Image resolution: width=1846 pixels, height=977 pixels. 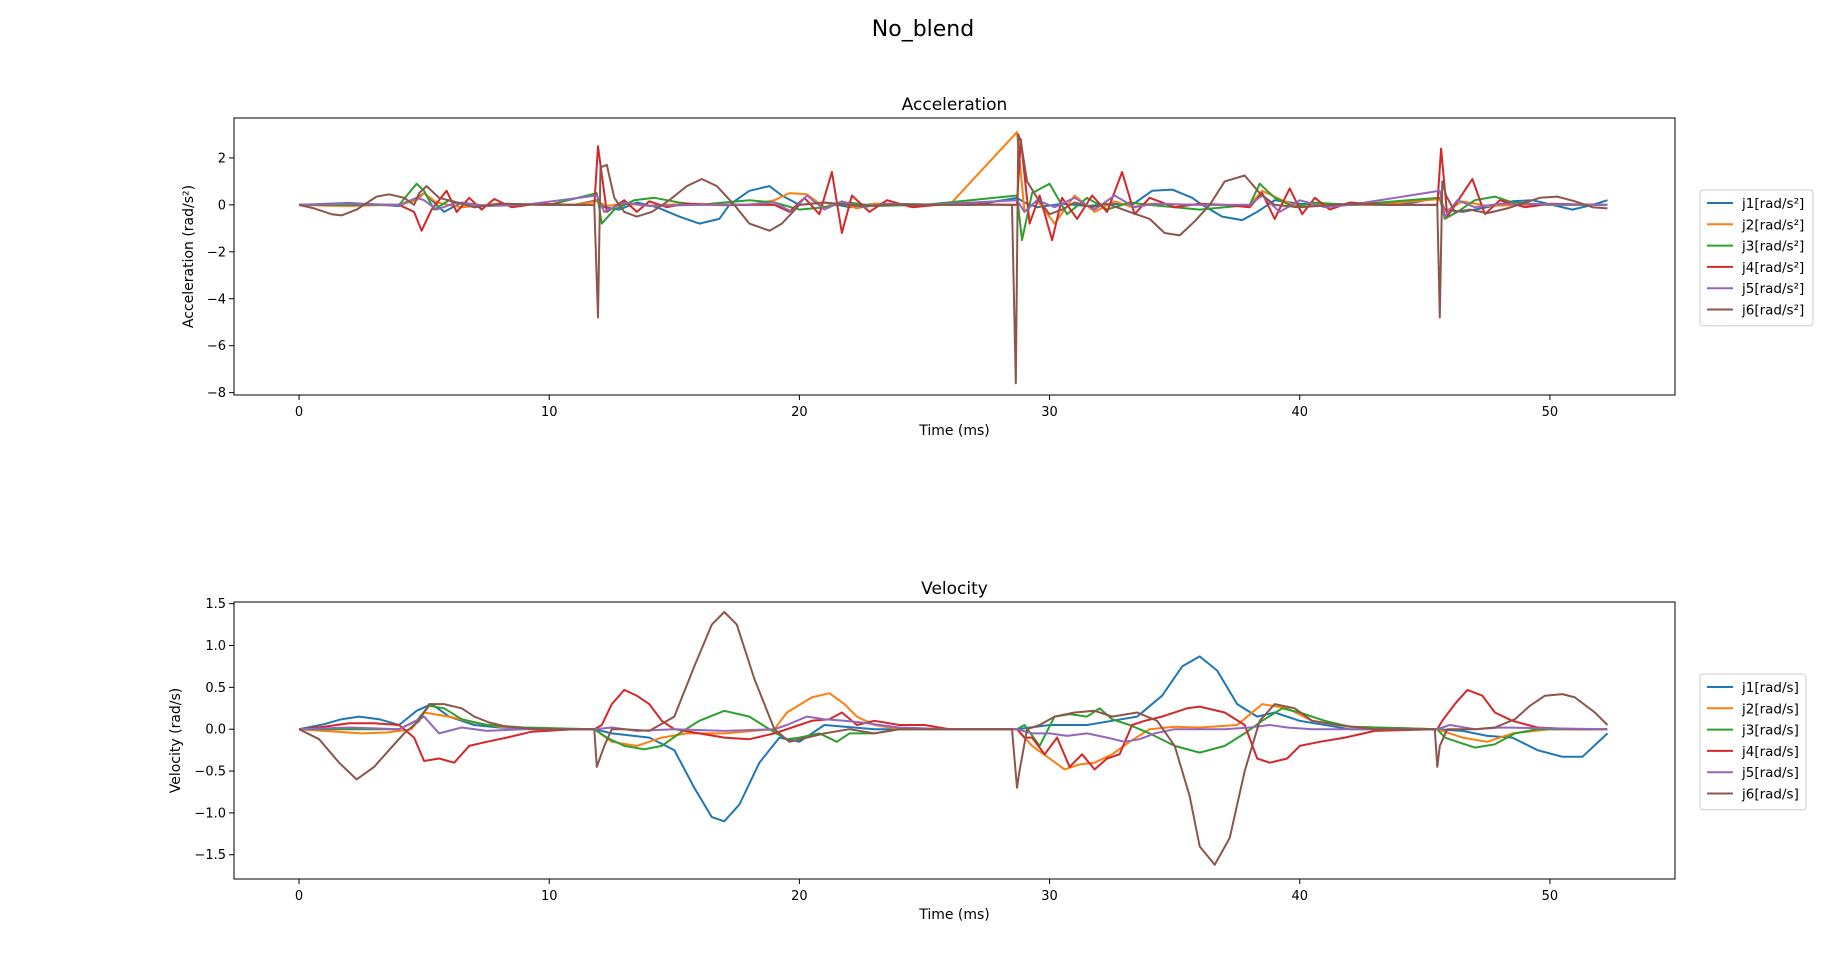 I want to click on velocity-y-tick-label: 0.0, so click(x=215, y=730).